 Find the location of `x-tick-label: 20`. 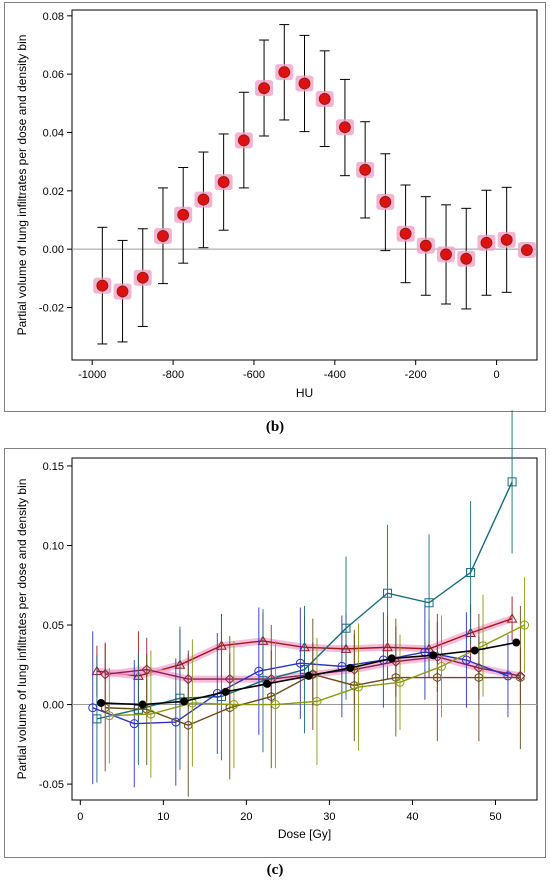

x-tick-label: 20 is located at coordinates (246, 817).